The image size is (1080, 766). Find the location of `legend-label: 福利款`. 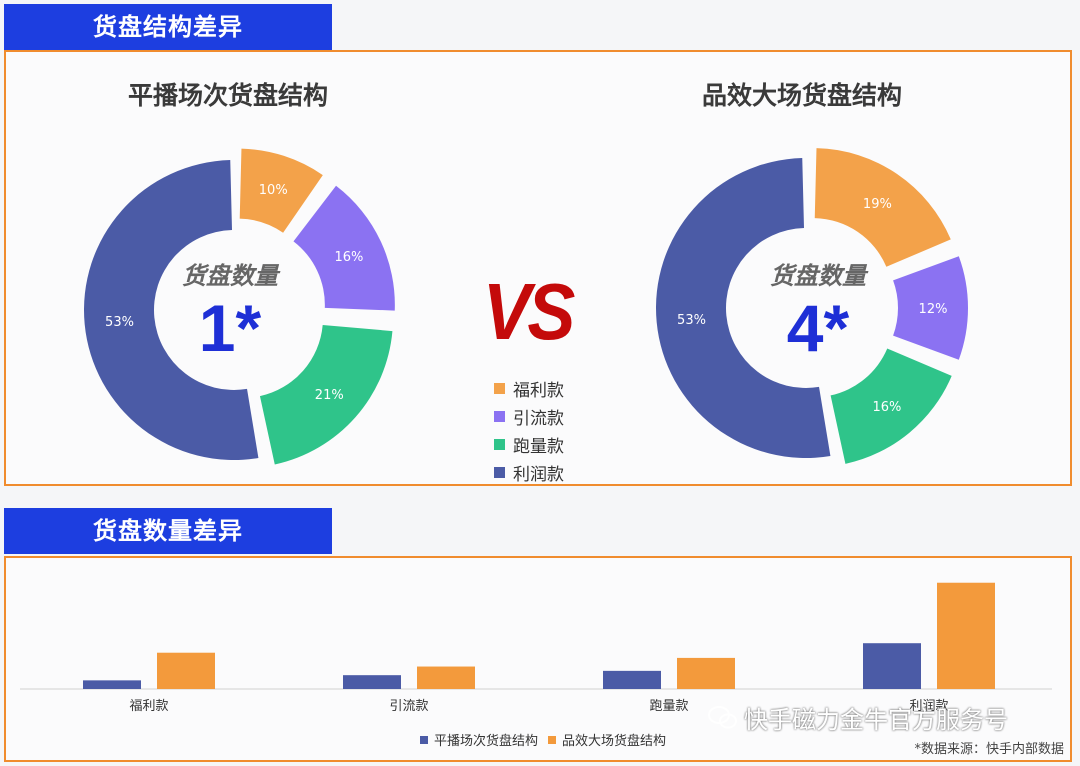

legend-label: 福利款 is located at coordinates (538, 390).